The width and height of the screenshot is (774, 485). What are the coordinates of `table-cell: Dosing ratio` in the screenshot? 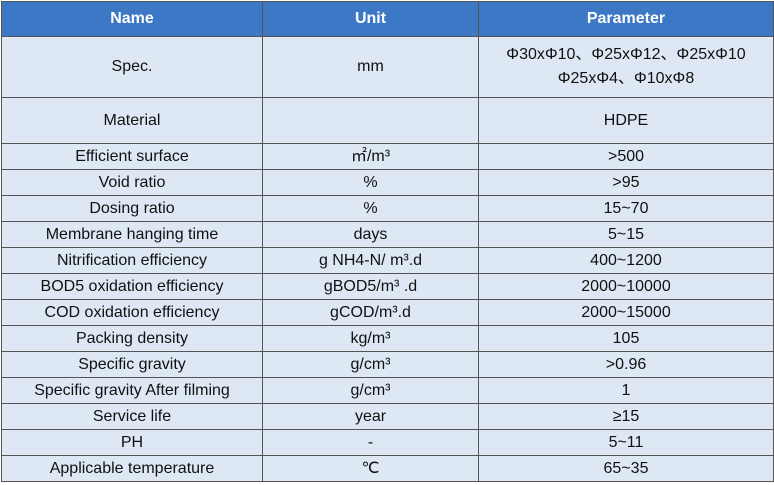 It's located at (132, 208).